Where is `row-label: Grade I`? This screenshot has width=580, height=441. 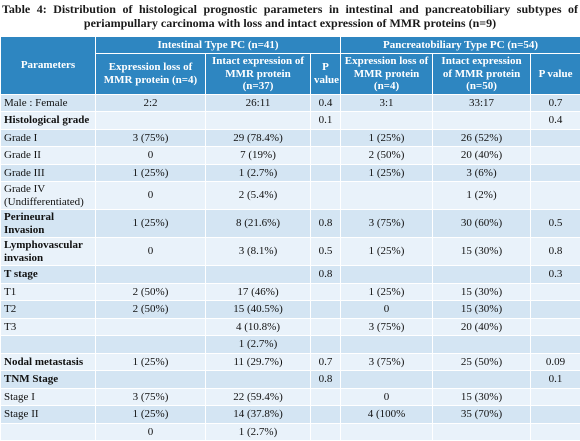
row-label: Grade I is located at coordinates (48, 138).